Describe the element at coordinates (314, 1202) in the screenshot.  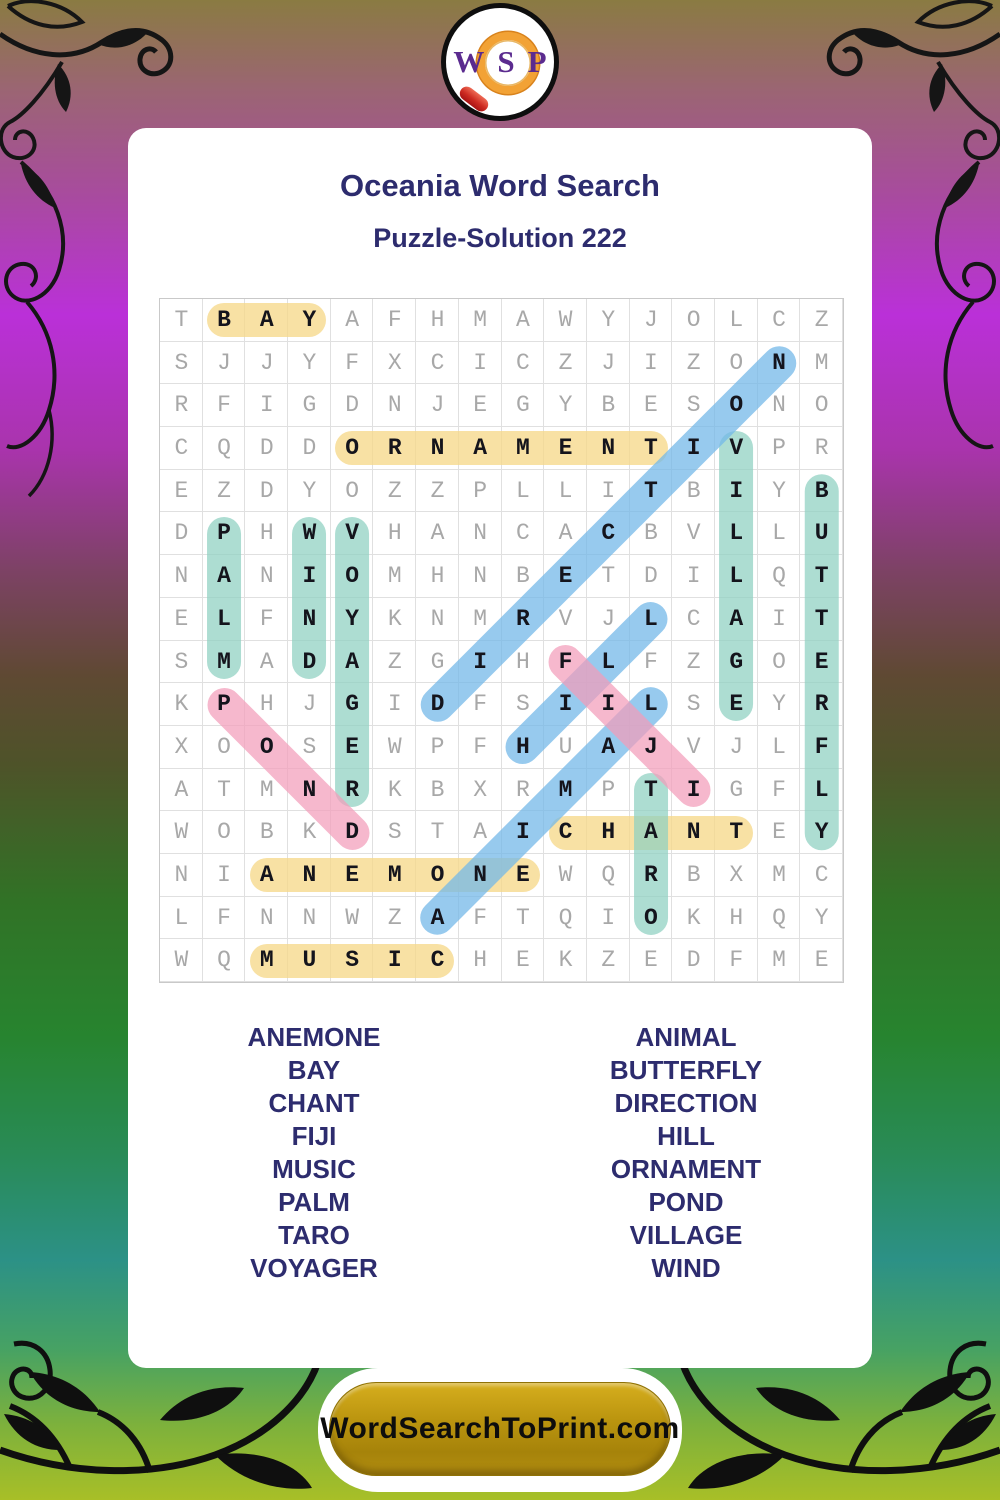
I see `word-list-item: PALM` at that location.